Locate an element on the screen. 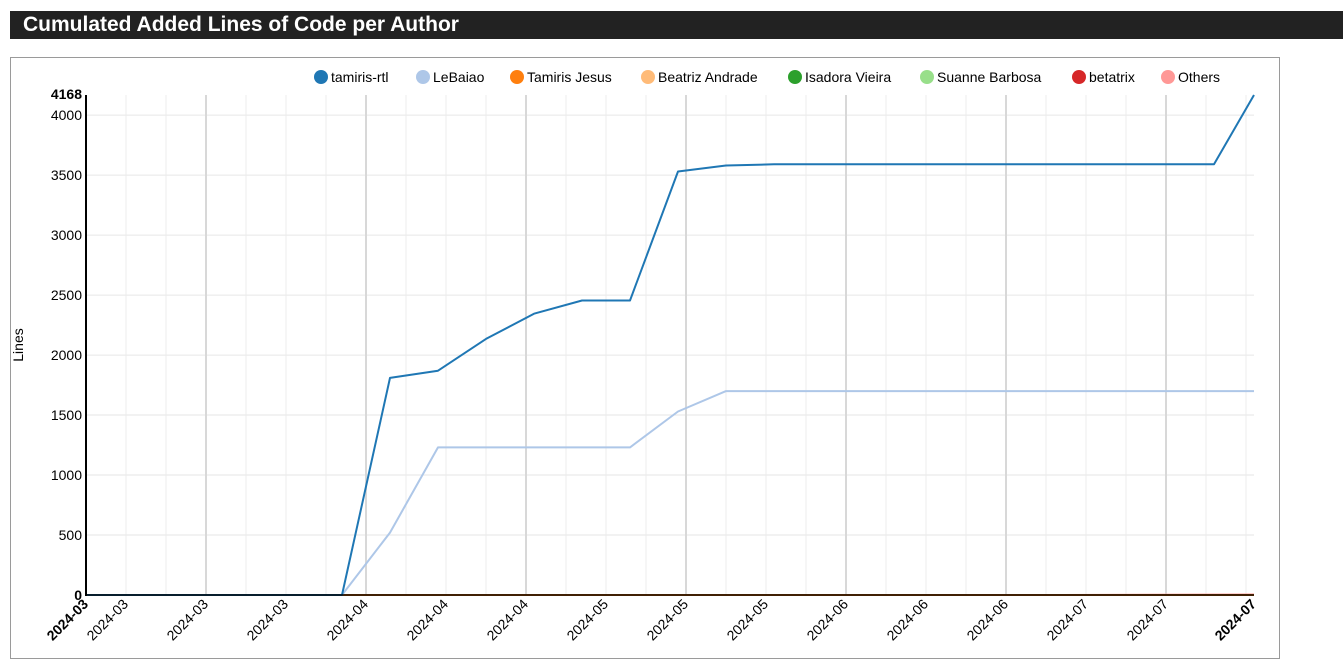  legend-label: Suanne Barbosa is located at coordinates (989, 77).